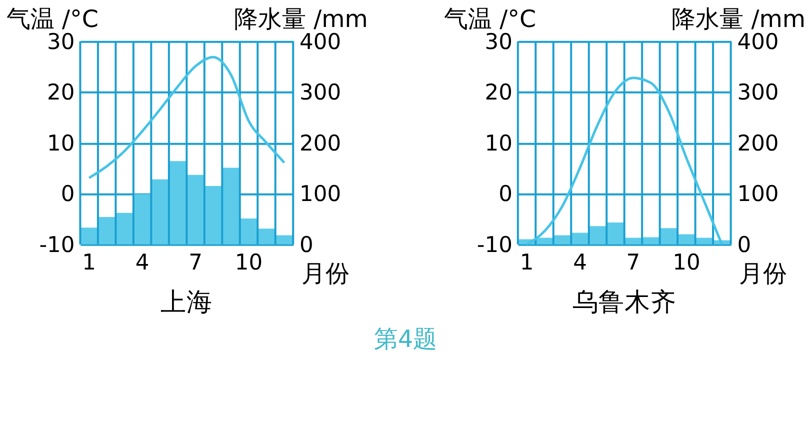  I want to click on text: 上海, so click(186, 303).